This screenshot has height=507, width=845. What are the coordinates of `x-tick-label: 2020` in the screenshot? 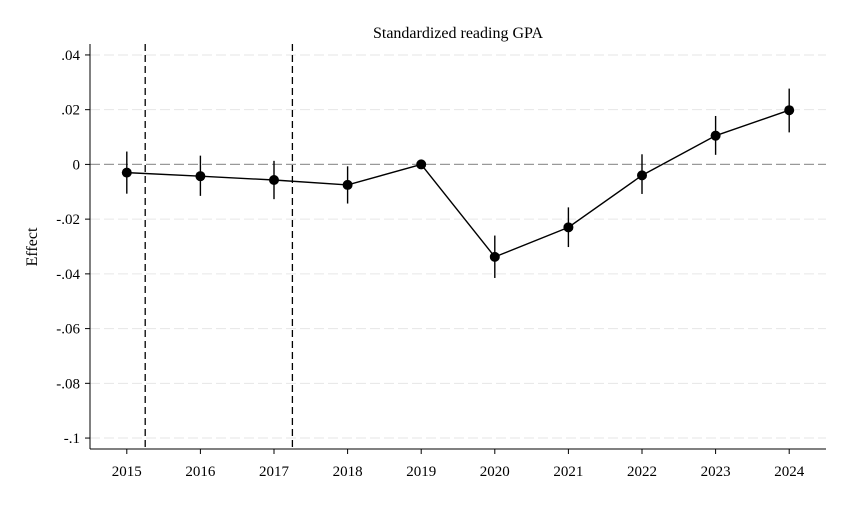 It's located at (495, 472).